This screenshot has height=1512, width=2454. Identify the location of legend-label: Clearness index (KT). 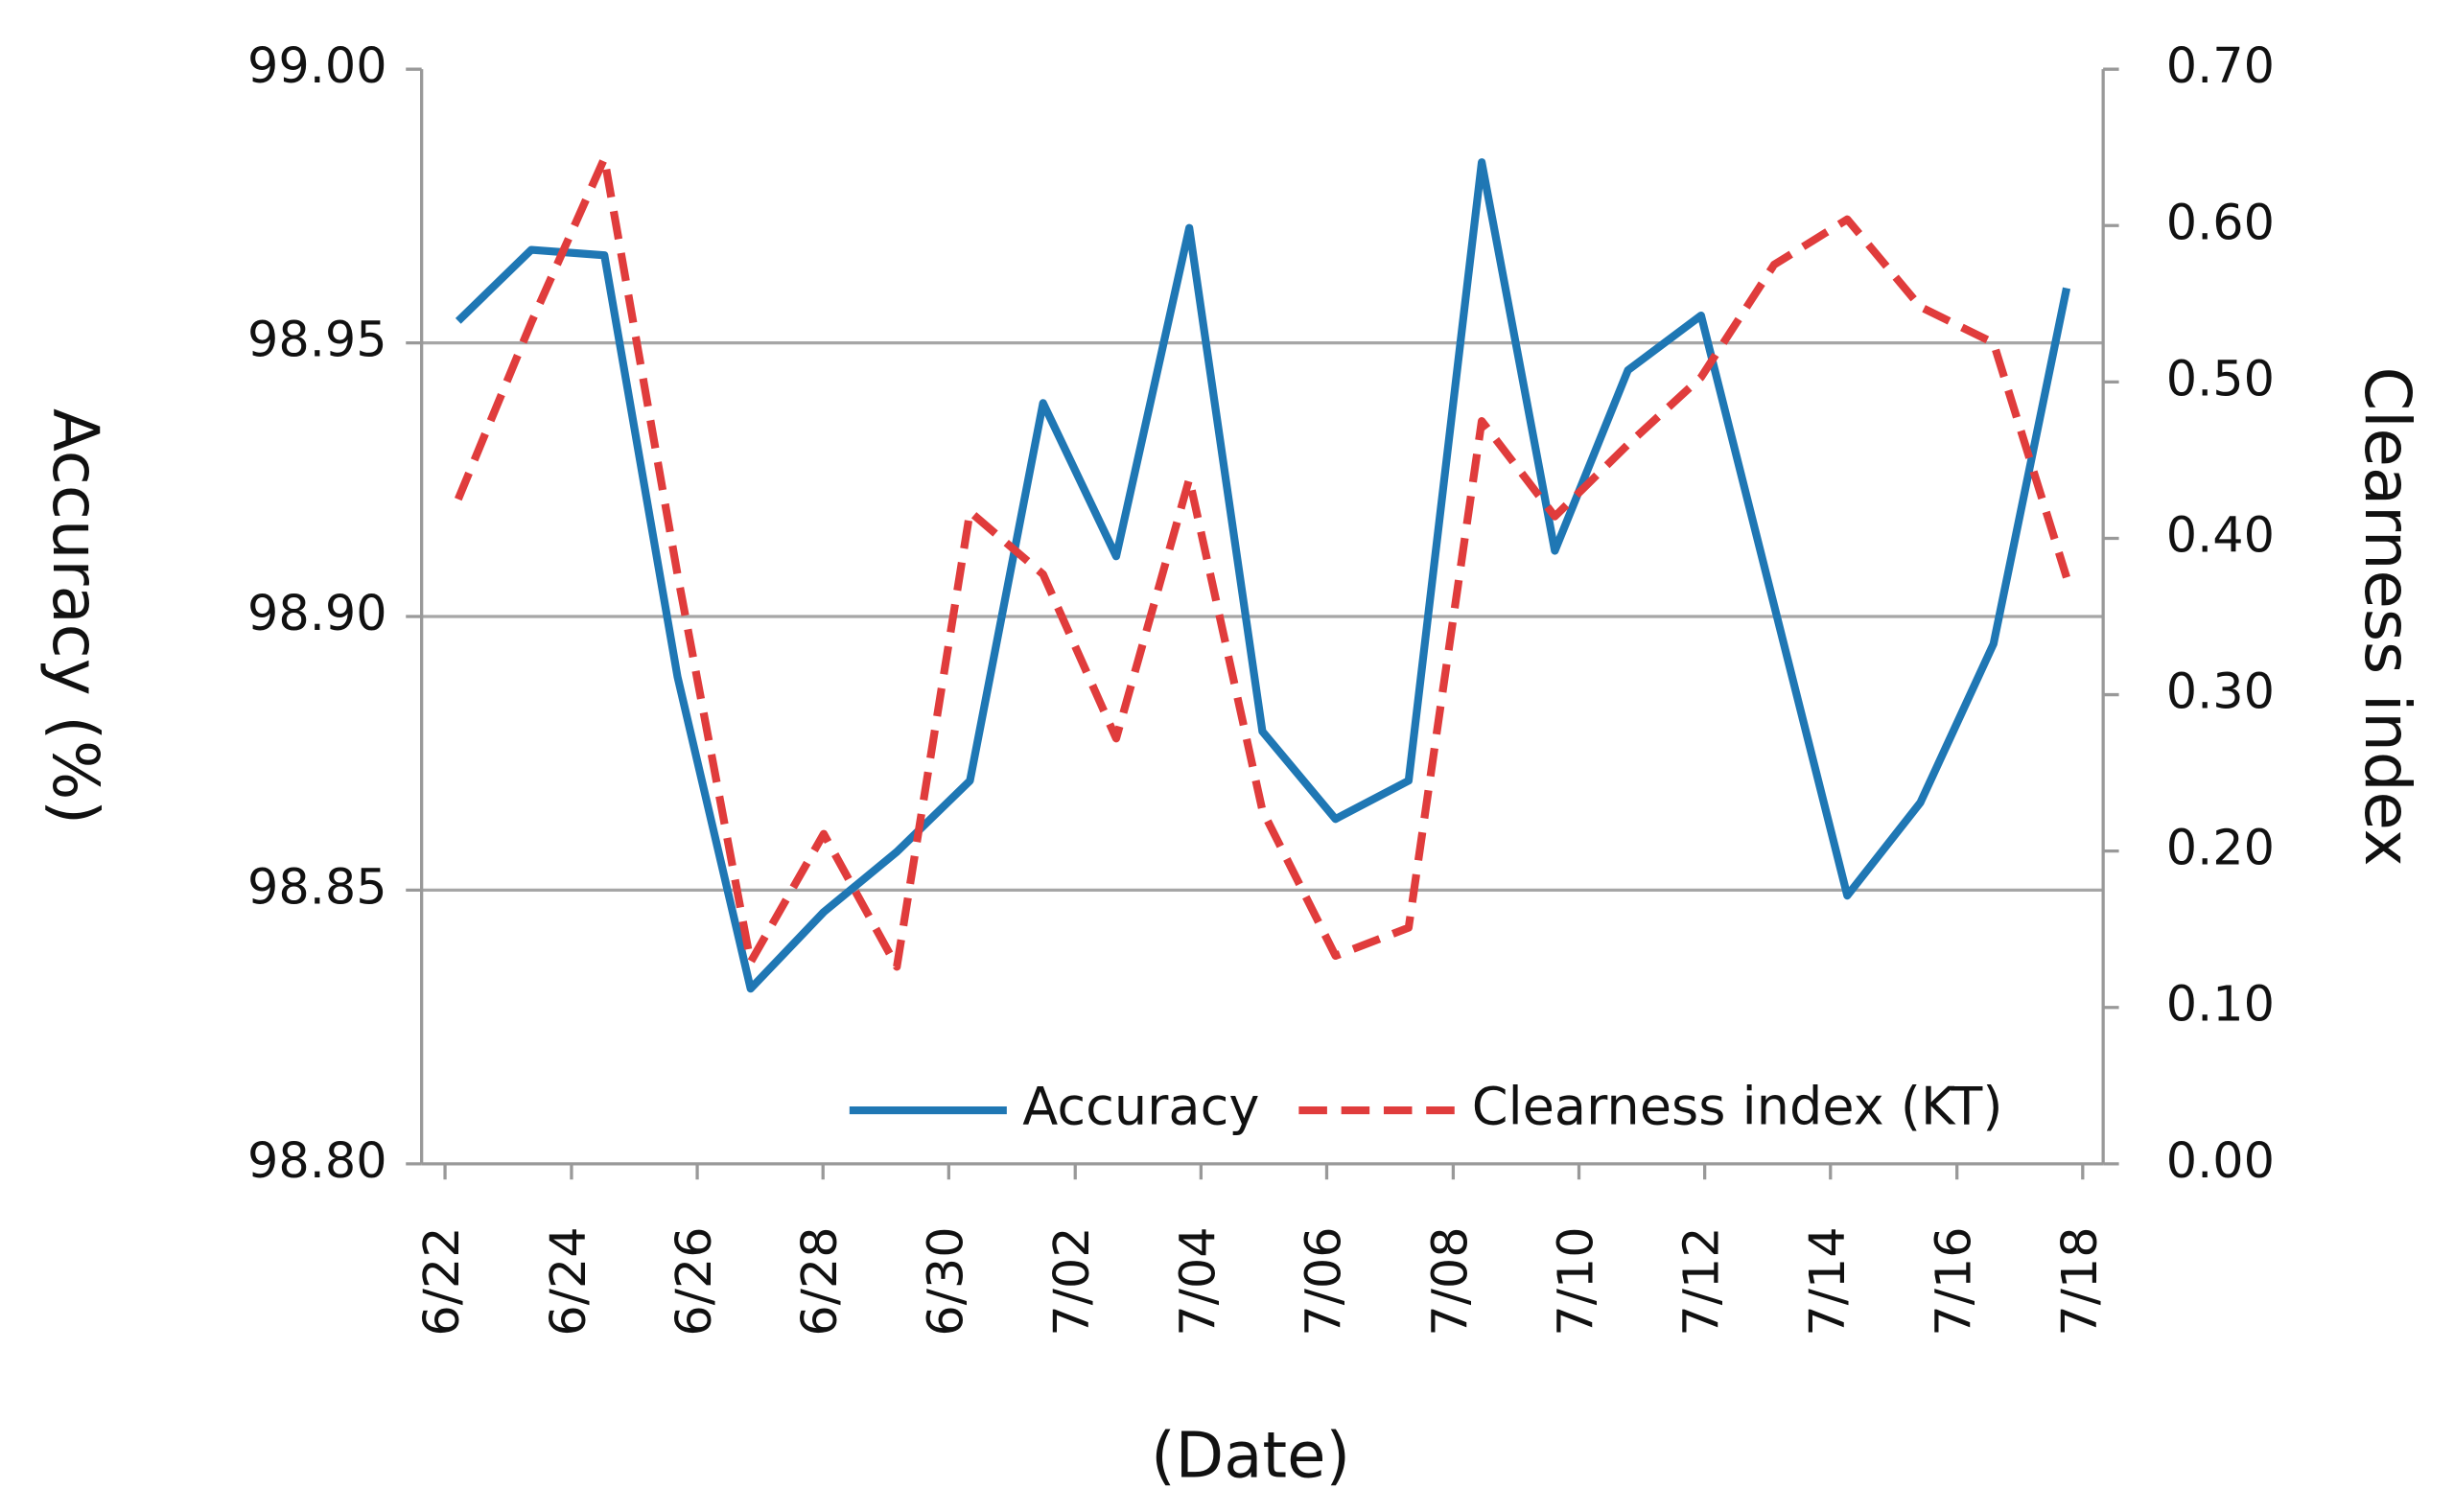
(1737, 1107).